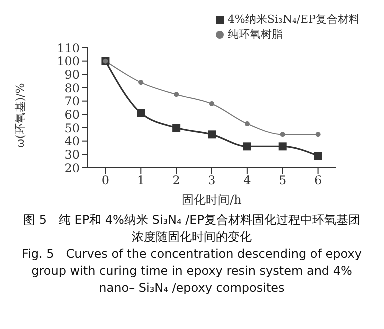  Describe the element at coordinates (72, 75) in the screenshot. I see `y-tick-label: 90` at that location.